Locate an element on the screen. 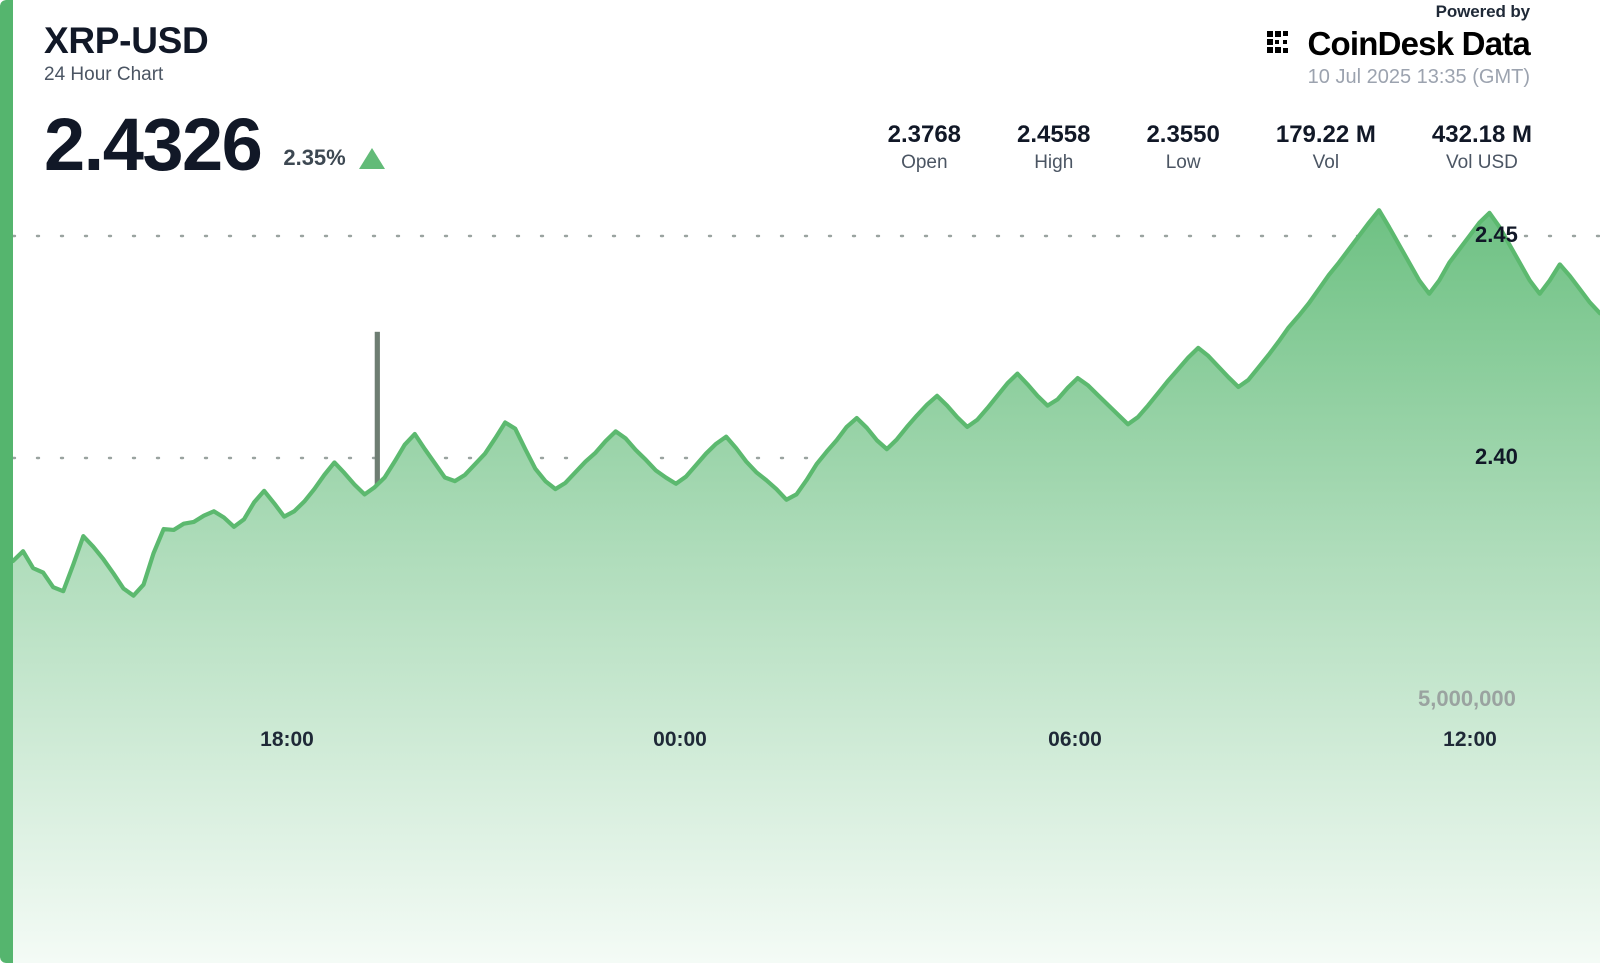 The width and height of the screenshot is (1600, 963). time-axis-tick: 00:00 is located at coordinates (680, 739).